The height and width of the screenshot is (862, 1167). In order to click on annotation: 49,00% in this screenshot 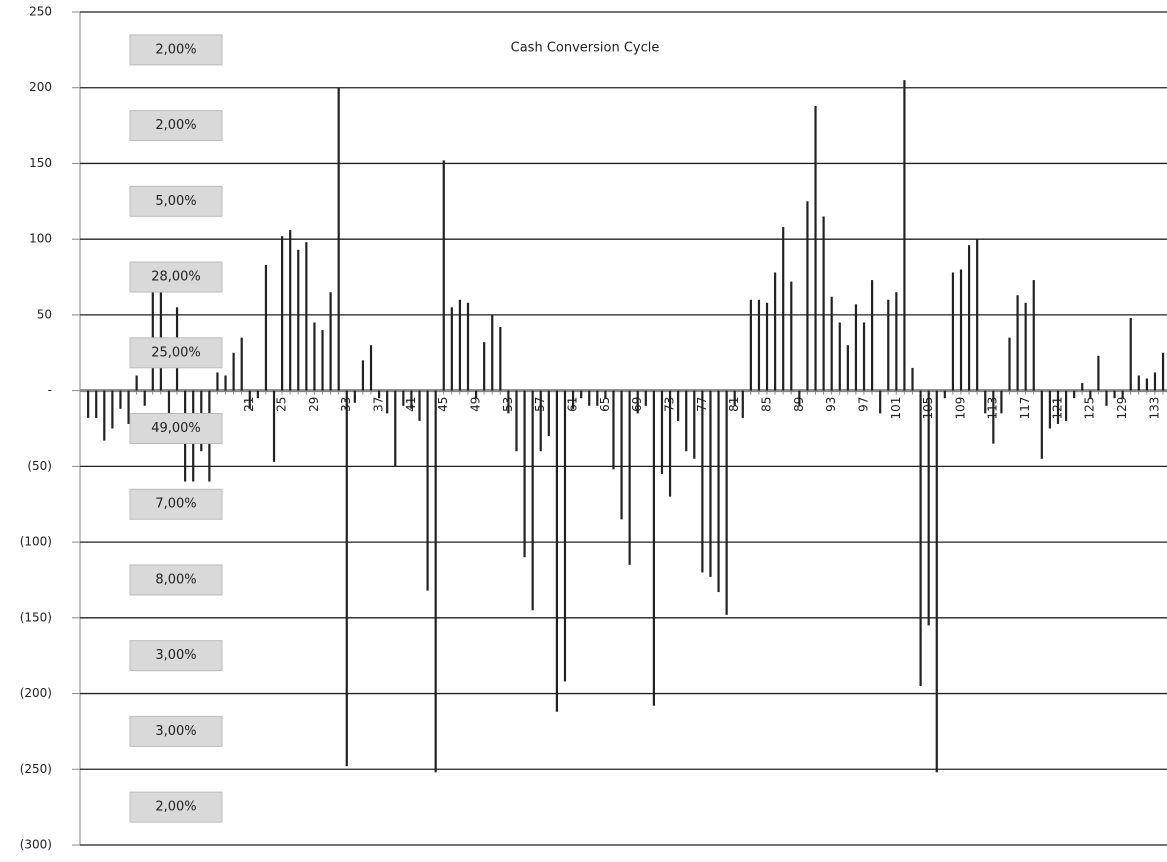, I will do `click(176, 428)`.